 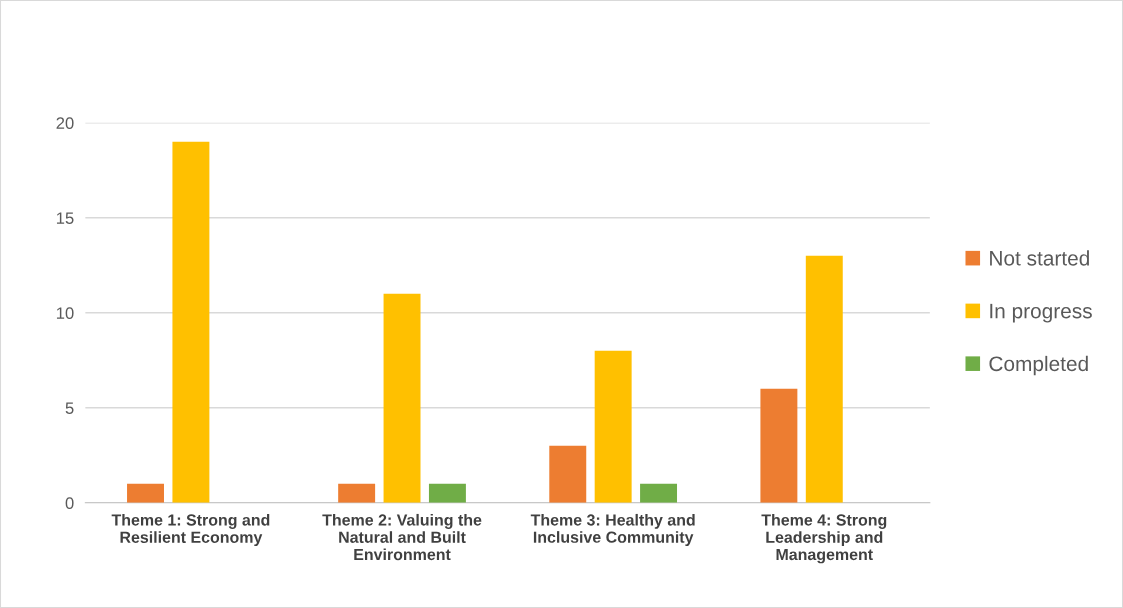 I want to click on y-tick-label: 0, so click(x=69, y=503).